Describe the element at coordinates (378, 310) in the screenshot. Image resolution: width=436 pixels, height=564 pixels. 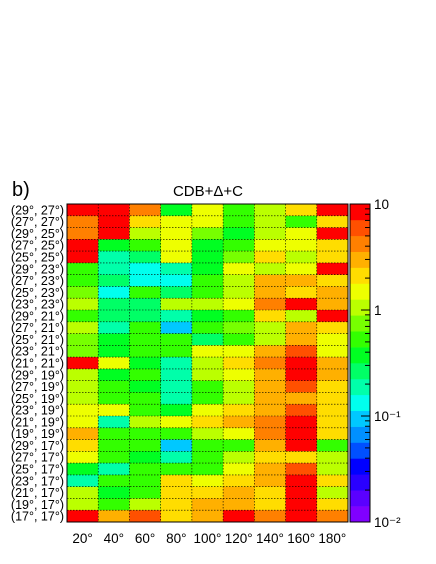
I see `colorbar-tick-label: 1` at that location.